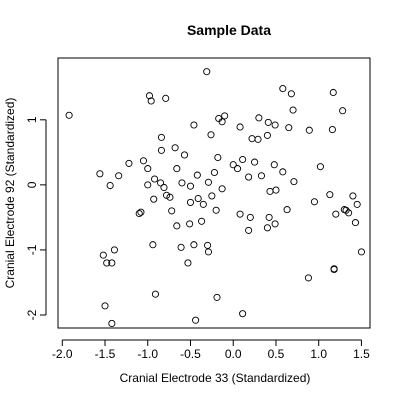 The height and width of the screenshot is (400, 400). What do you see at coordinates (211, 350) in the screenshot?
I see `x-axis: -2.0 -1.5 -1.0 -0.5 0.0 0.5 1.0 1.5` at bounding box center [211, 350].